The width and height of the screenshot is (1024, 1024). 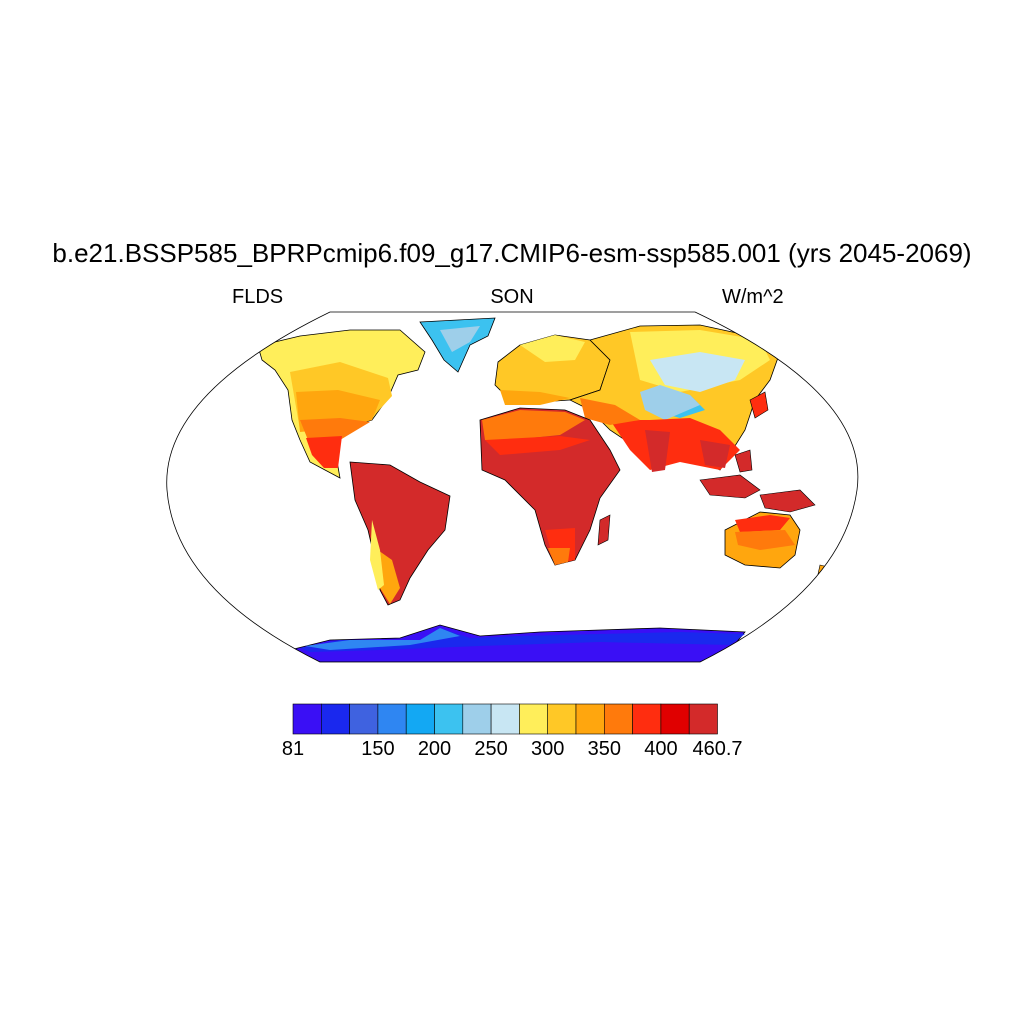 What do you see at coordinates (400, 533) in the screenshot?
I see `land-south-america` at bounding box center [400, 533].